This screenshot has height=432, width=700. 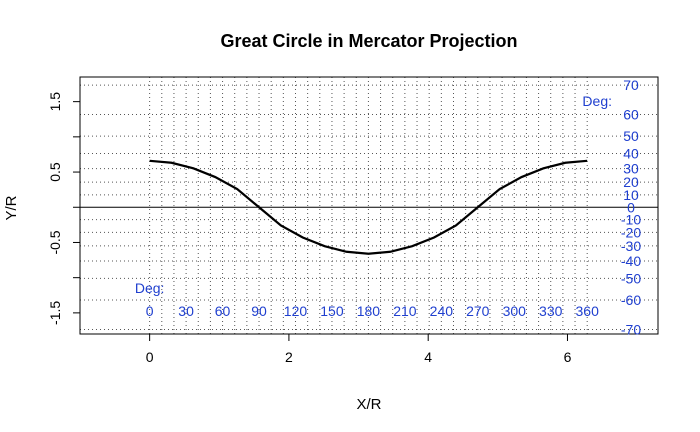 I want to click on latitude-degree-label: -60, so click(x=631, y=300).